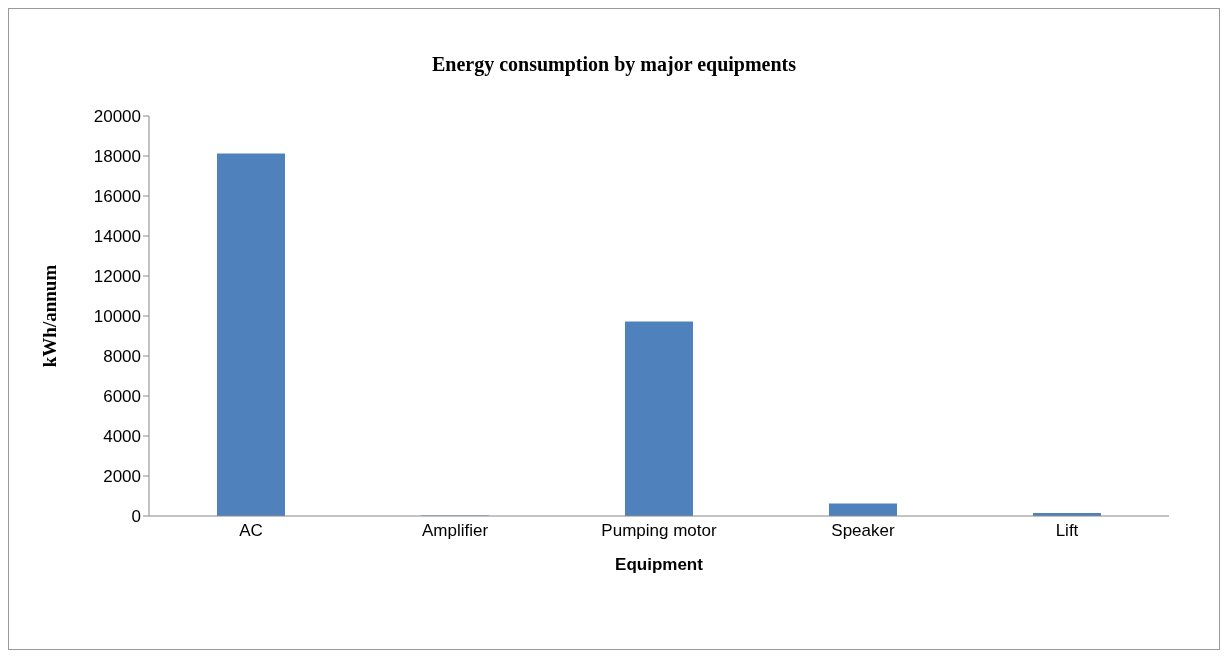  I want to click on y-tick-label: 8000, so click(122, 357).